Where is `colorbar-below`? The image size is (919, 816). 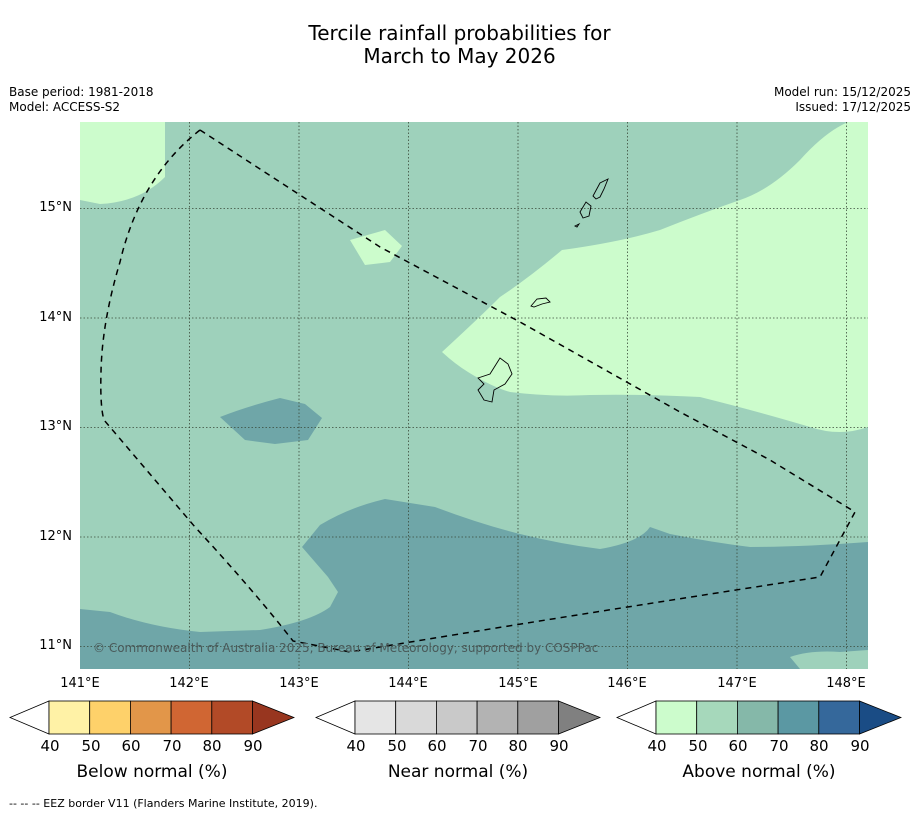
colorbar-below is located at coordinates (152, 720).